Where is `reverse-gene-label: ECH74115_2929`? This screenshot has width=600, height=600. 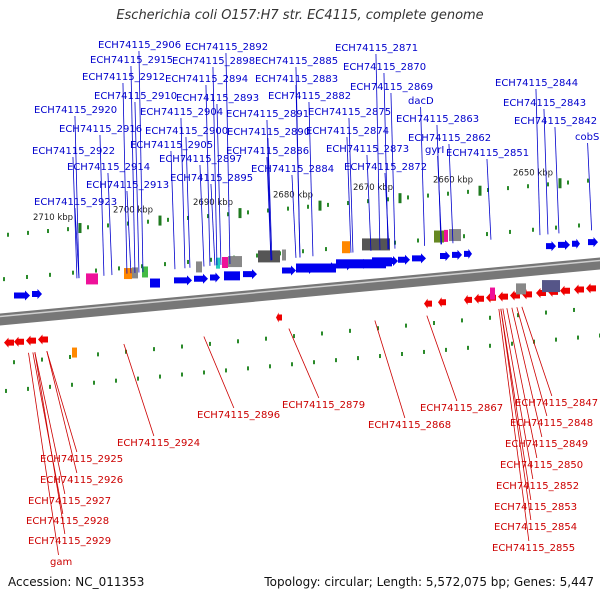
reverse-gene-label: ECH74115_2929 is located at coordinates (69, 541).